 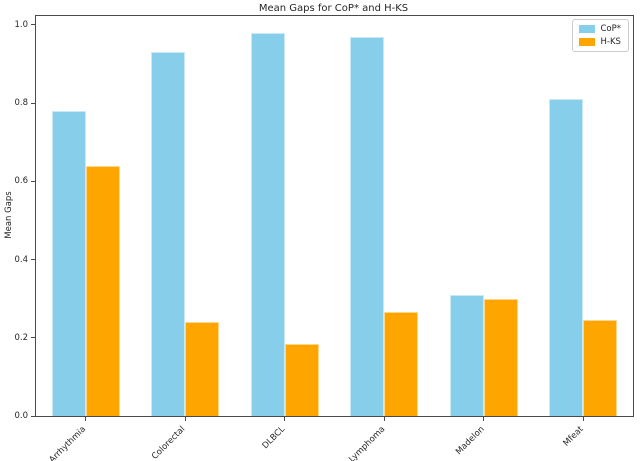 What do you see at coordinates (470, 441) in the screenshot?
I see `x-tick-label-madelon: Madelon` at bounding box center [470, 441].